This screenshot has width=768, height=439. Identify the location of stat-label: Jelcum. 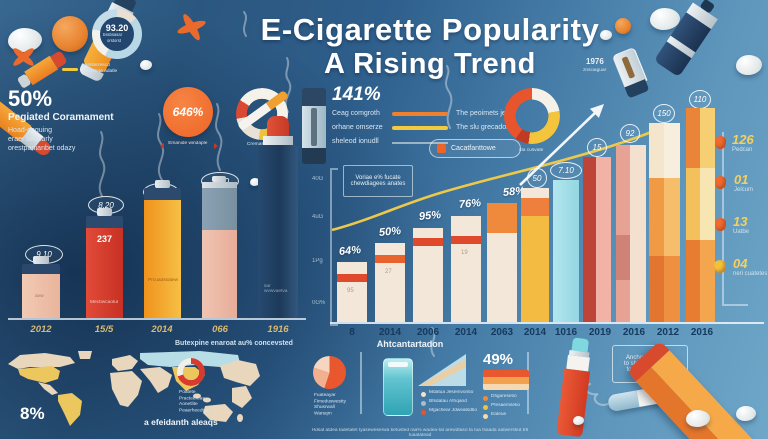
(744, 190).